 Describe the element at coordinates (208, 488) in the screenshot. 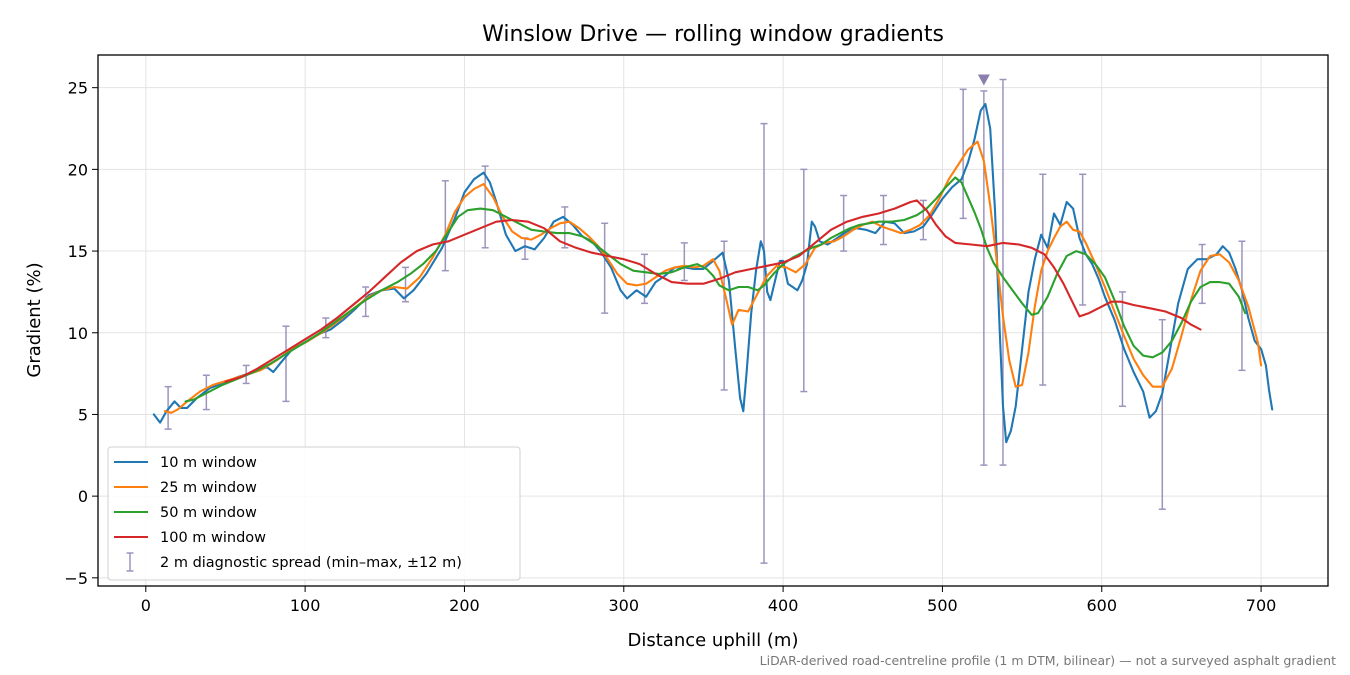

I see `legend-label: 25 m window` at that location.